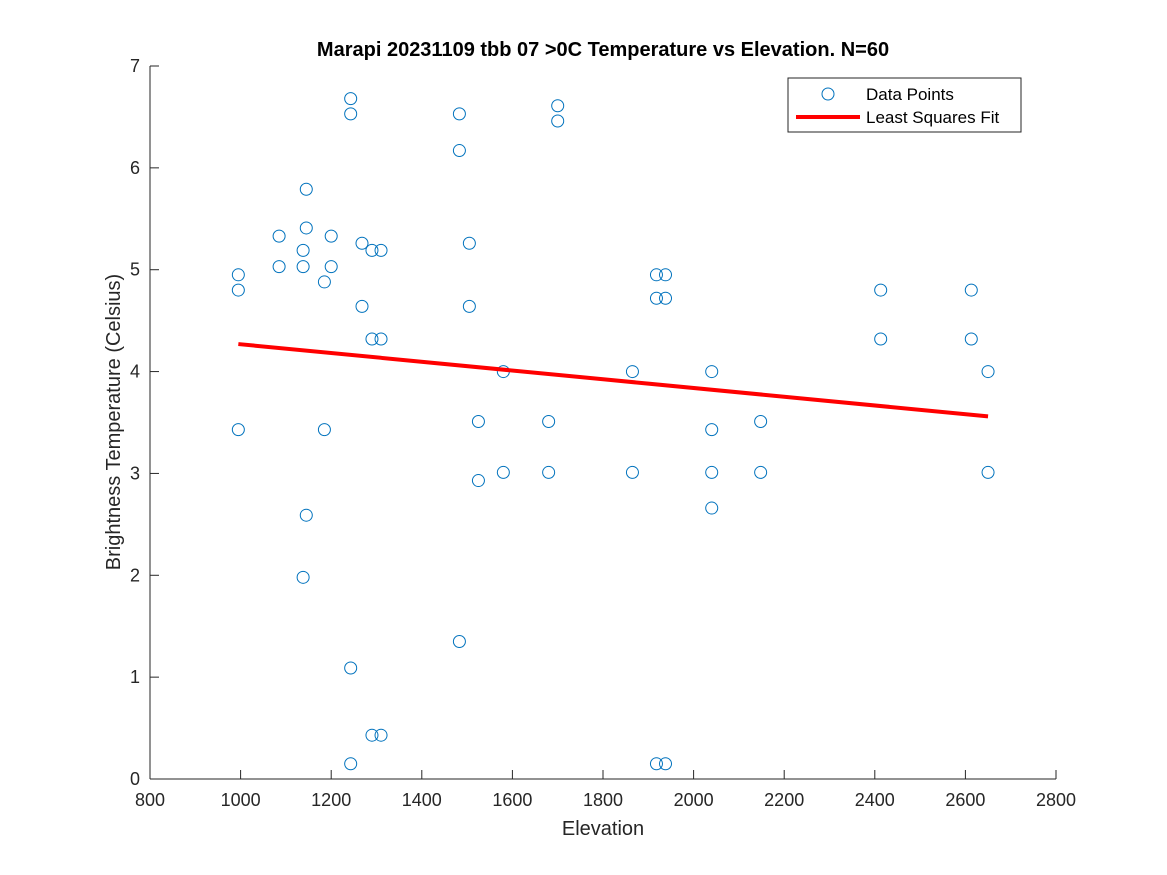 This screenshot has width=1167, height=875. I want to click on x-tick-label: 1600, so click(512, 800).